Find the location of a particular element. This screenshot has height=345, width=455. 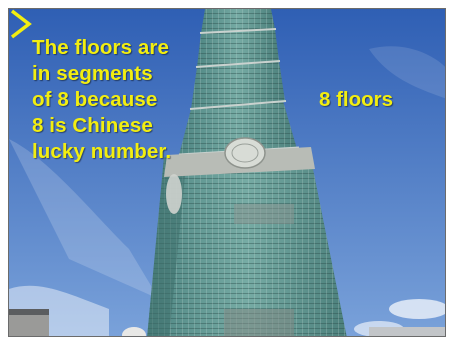

segment-label: 8 floors is located at coordinates (356, 99).